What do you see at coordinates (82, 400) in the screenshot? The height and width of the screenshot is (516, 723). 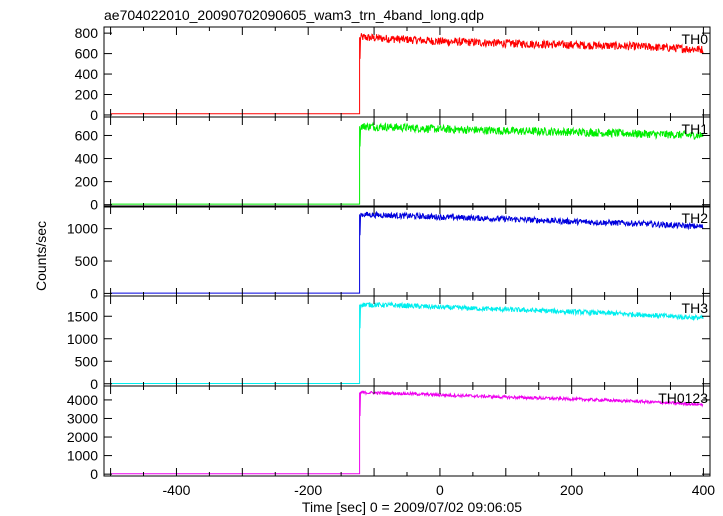 I see `y-tick-label: 4000` at bounding box center [82, 400].